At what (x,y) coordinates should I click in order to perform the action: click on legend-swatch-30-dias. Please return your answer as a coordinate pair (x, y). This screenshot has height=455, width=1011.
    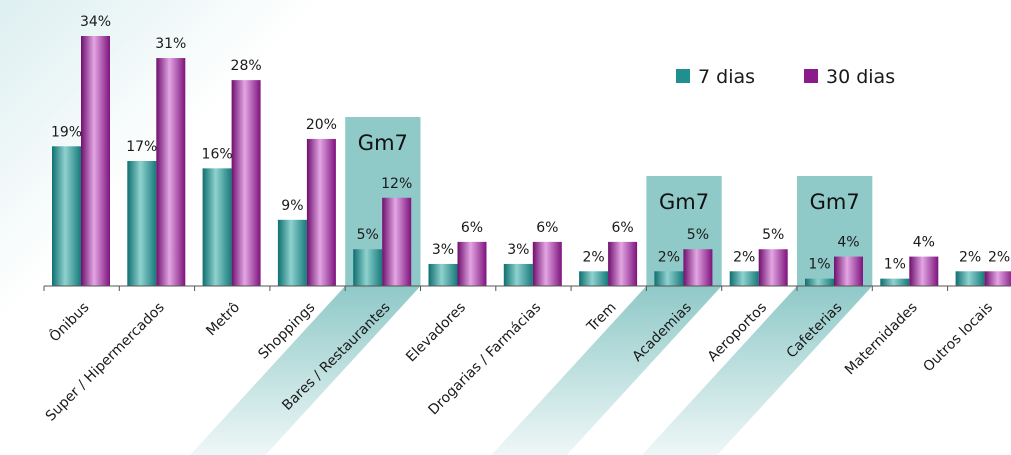
    Looking at the image, I should click on (811, 76).